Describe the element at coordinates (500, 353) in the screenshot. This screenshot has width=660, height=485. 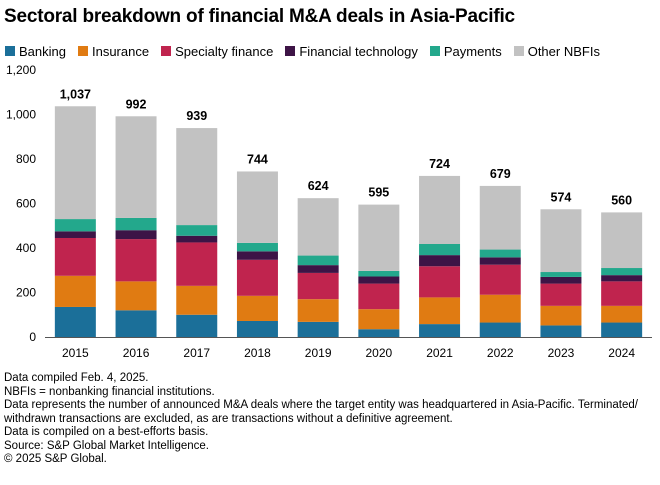
I see `x-tick-label-2022: 2022` at that location.